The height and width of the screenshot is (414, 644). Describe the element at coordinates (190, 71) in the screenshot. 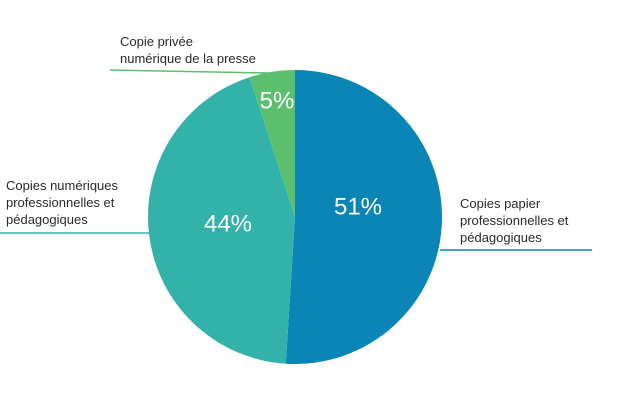

I see `leader-line` at that location.